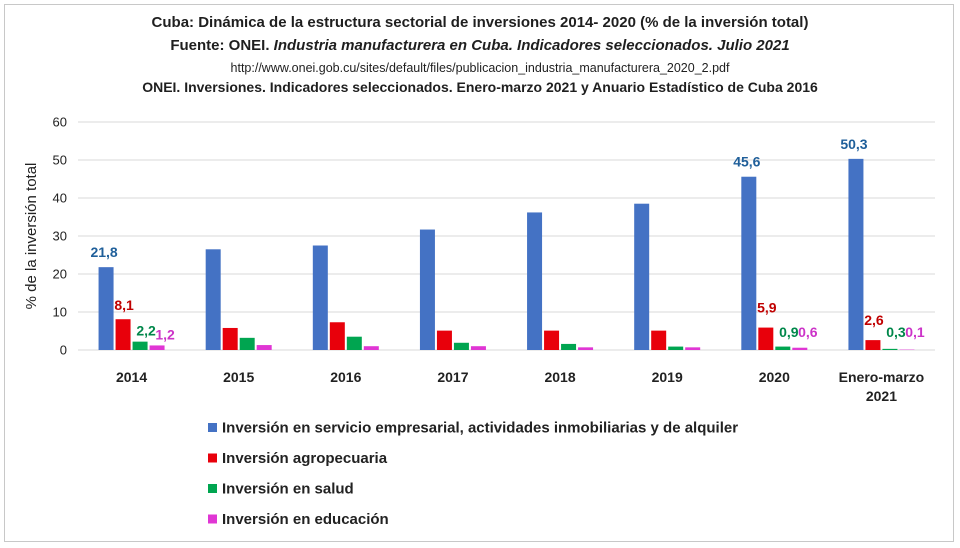 The height and width of the screenshot is (548, 960). What do you see at coordinates (60, 122) in the screenshot?
I see `y-tick-label: 60` at bounding box center [60, 122].